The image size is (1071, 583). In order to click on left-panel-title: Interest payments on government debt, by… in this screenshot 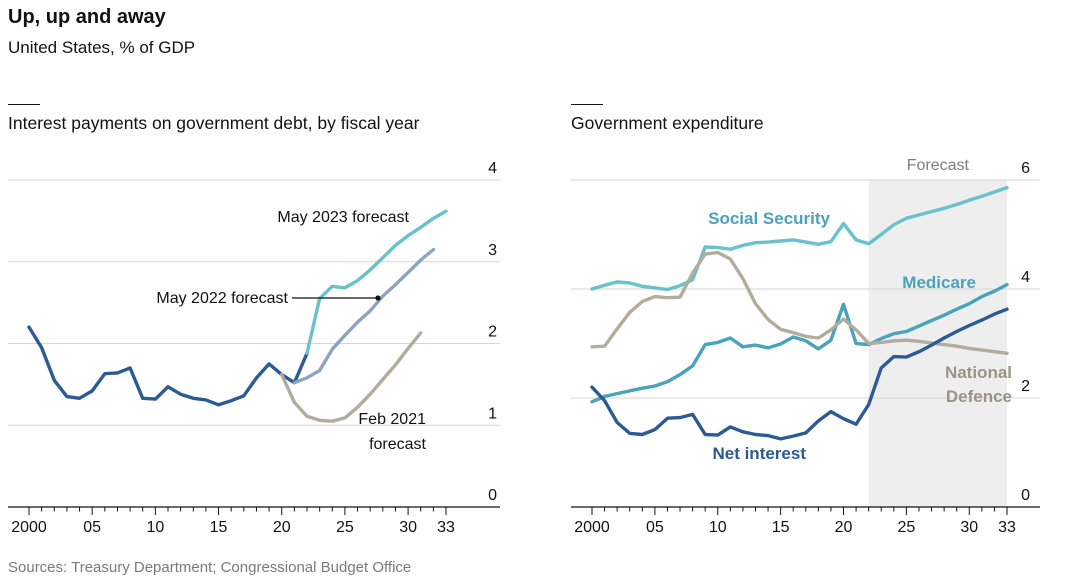, I will do `click(214, 123)`.